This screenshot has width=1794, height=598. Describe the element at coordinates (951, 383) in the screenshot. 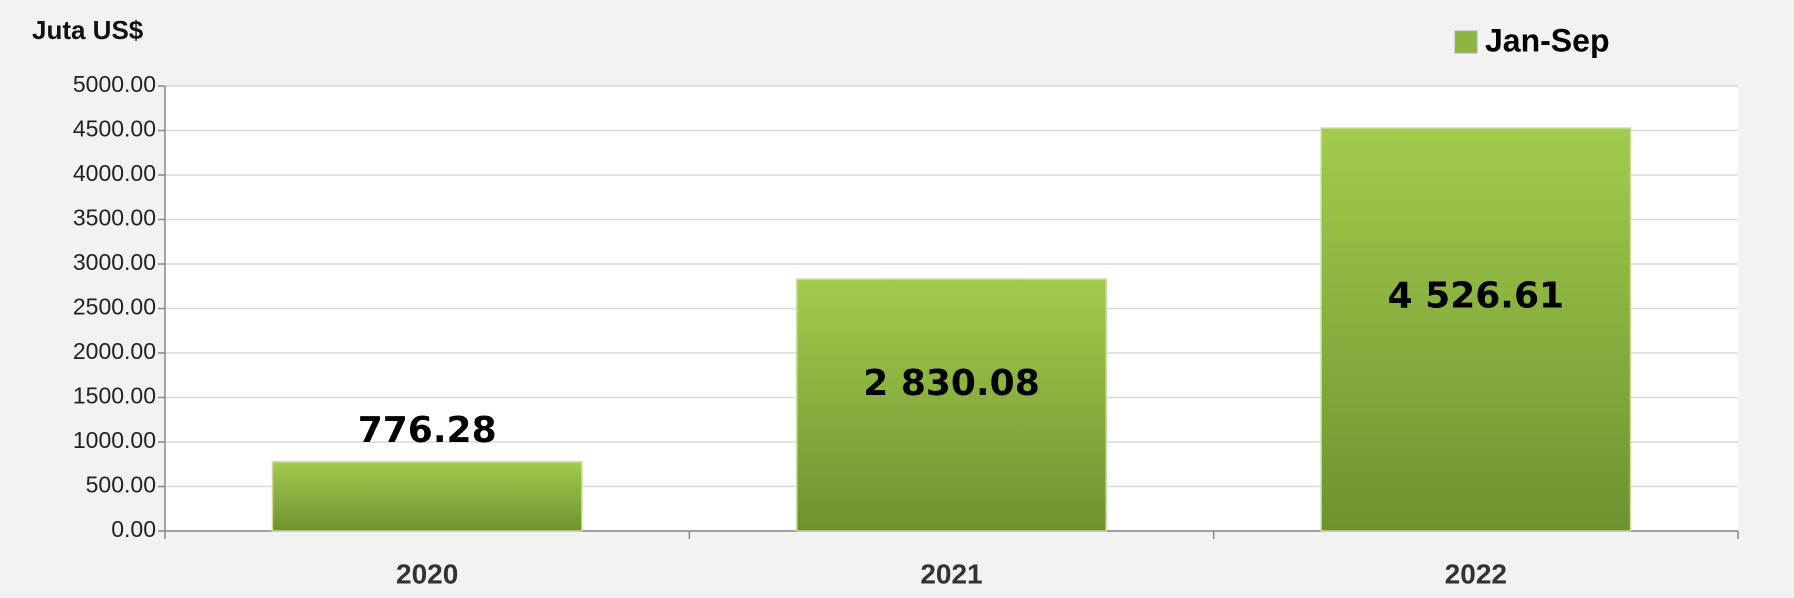

I see `value-label: 2 830.08` at that location.